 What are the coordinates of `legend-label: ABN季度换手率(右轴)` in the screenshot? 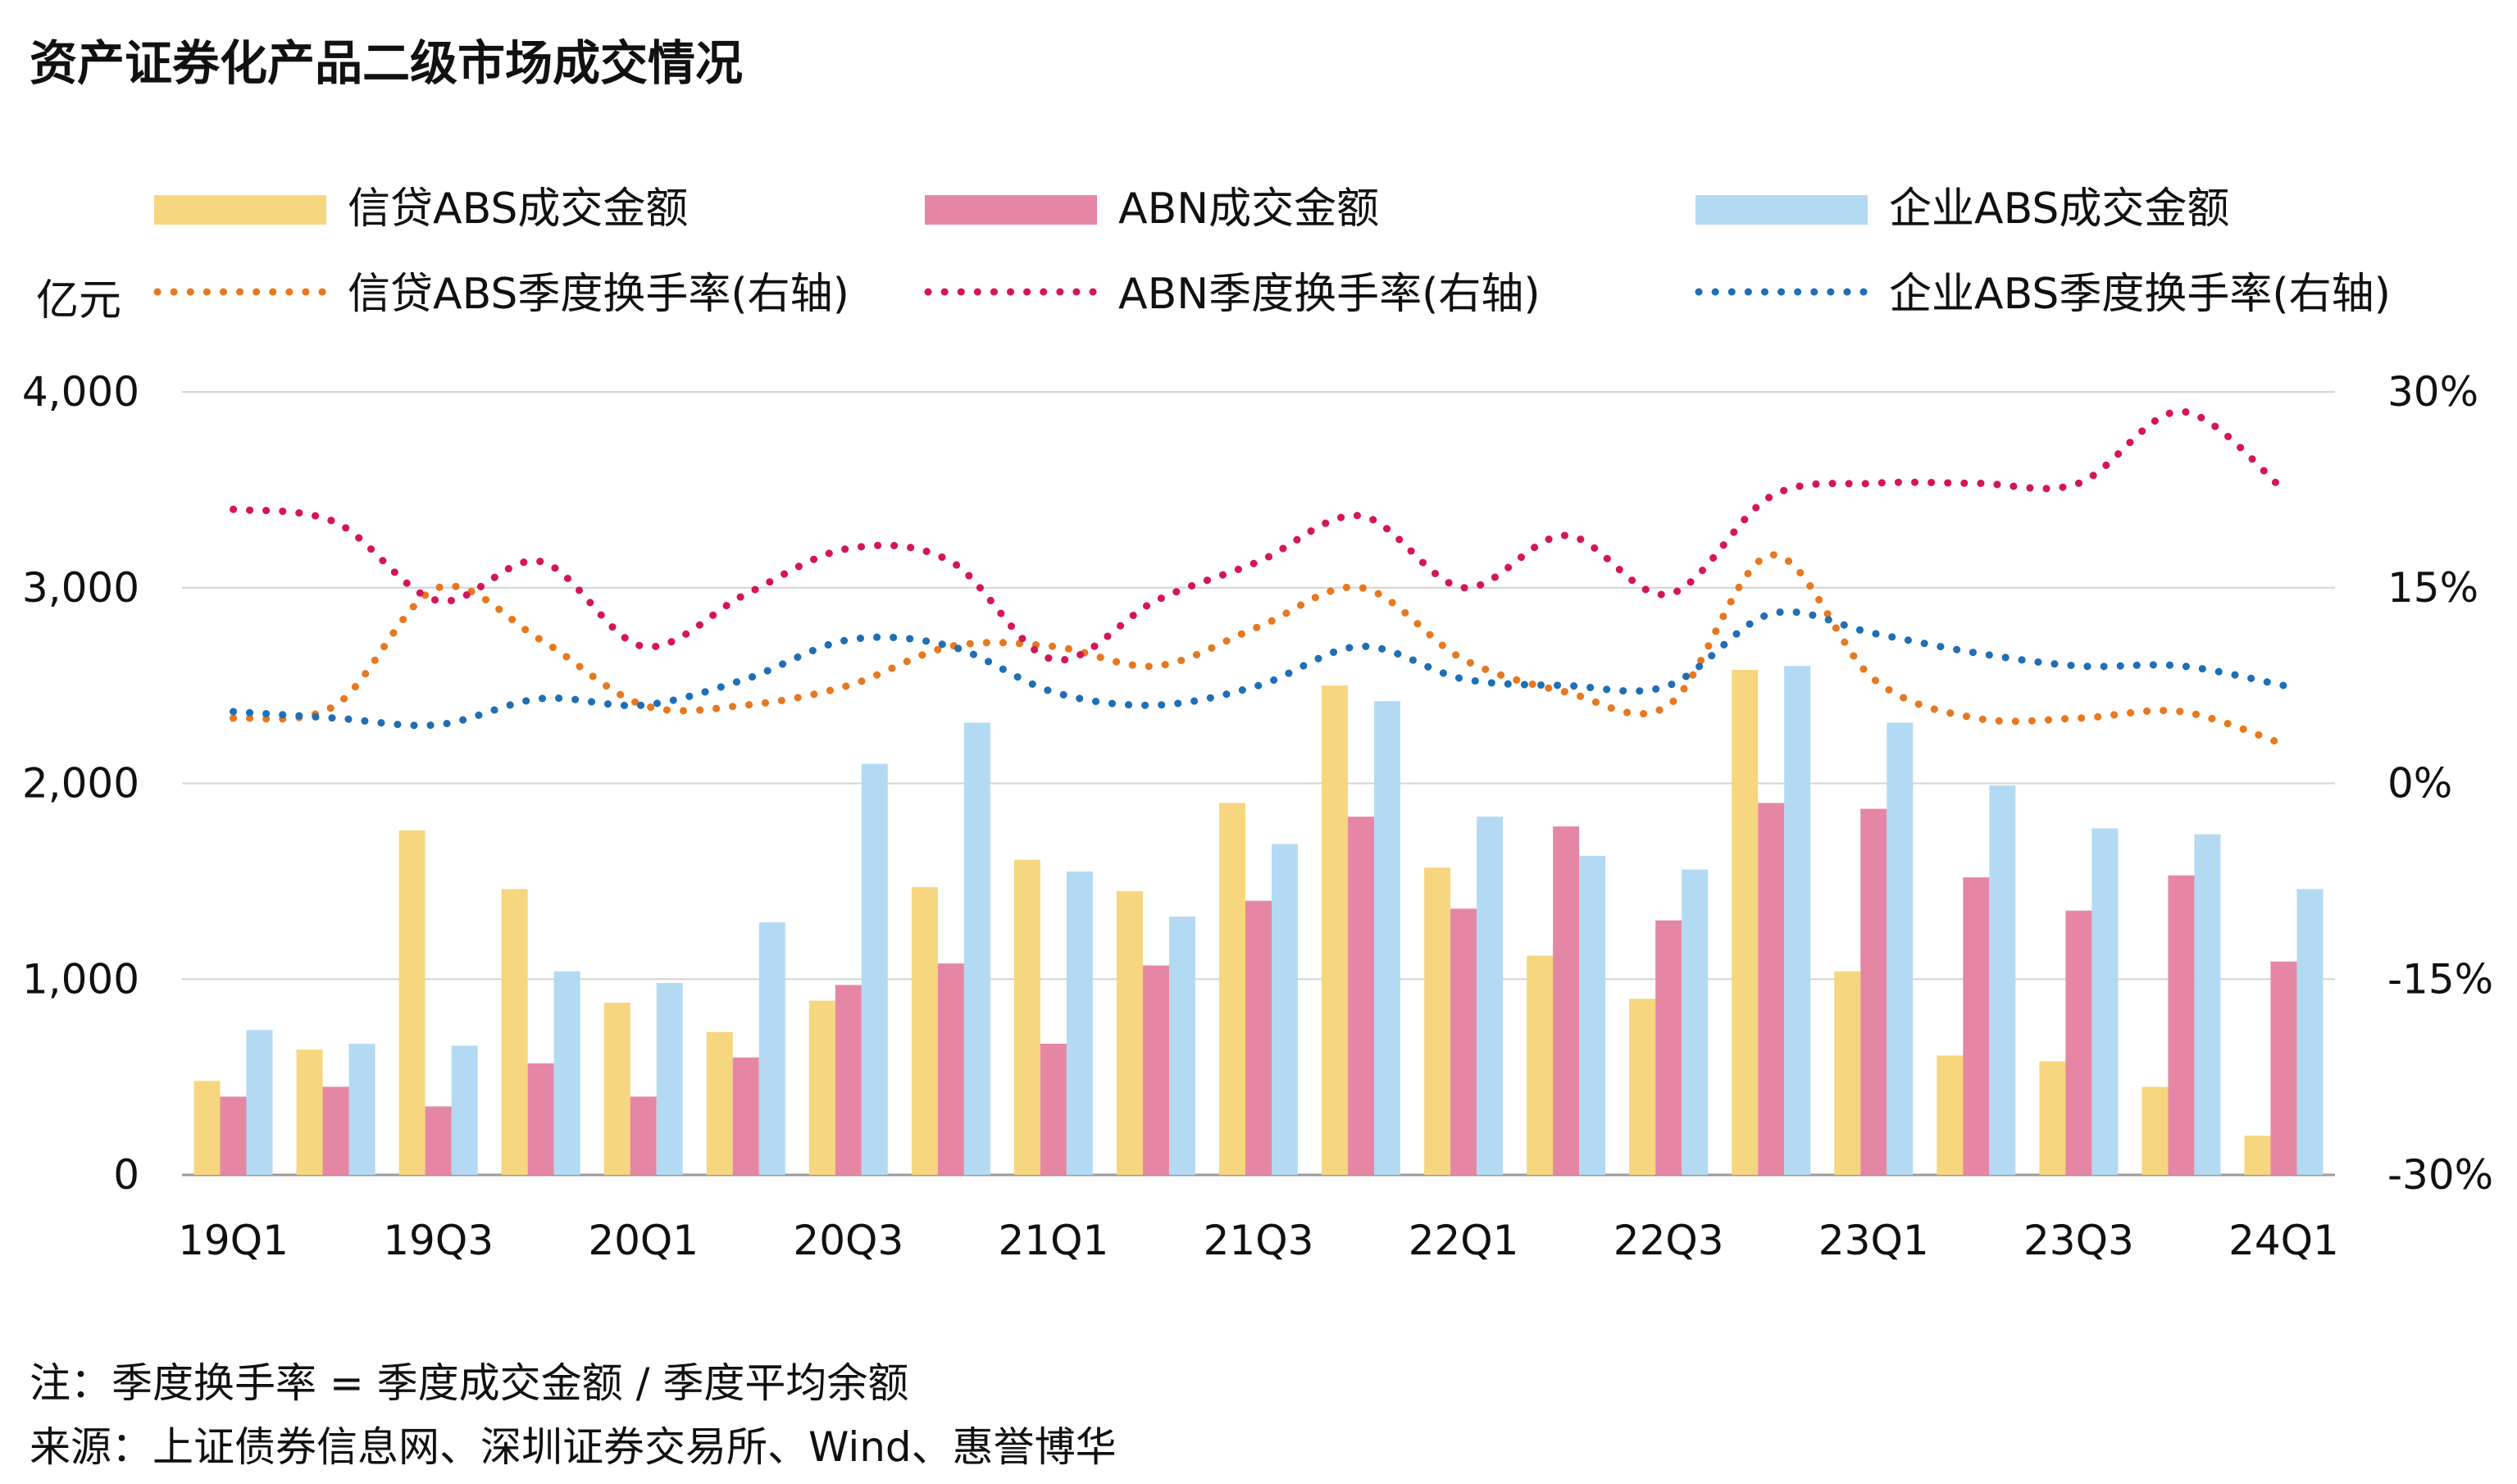 It's located at (1329, 294).